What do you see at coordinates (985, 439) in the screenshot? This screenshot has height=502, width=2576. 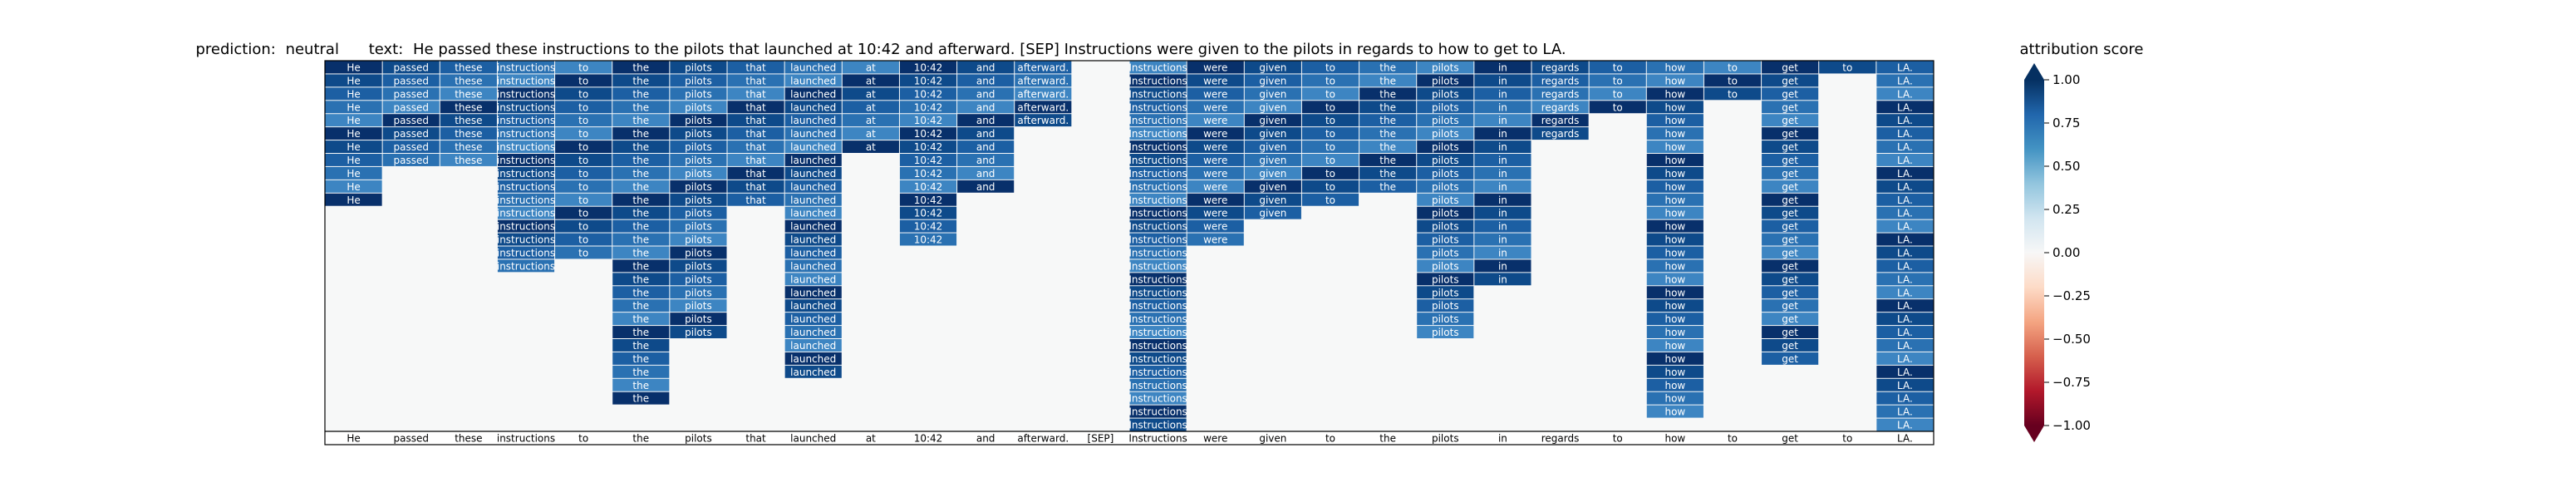 I see `x-axis-token-label: and` at bounding box center [985, 439].